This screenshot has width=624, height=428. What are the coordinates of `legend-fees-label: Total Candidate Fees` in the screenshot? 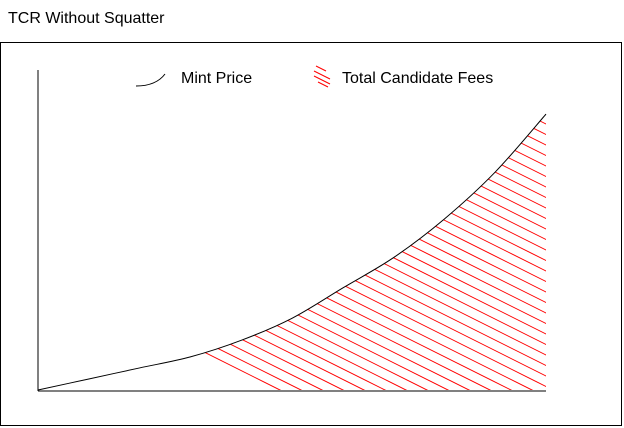 It's located at (417, 78).